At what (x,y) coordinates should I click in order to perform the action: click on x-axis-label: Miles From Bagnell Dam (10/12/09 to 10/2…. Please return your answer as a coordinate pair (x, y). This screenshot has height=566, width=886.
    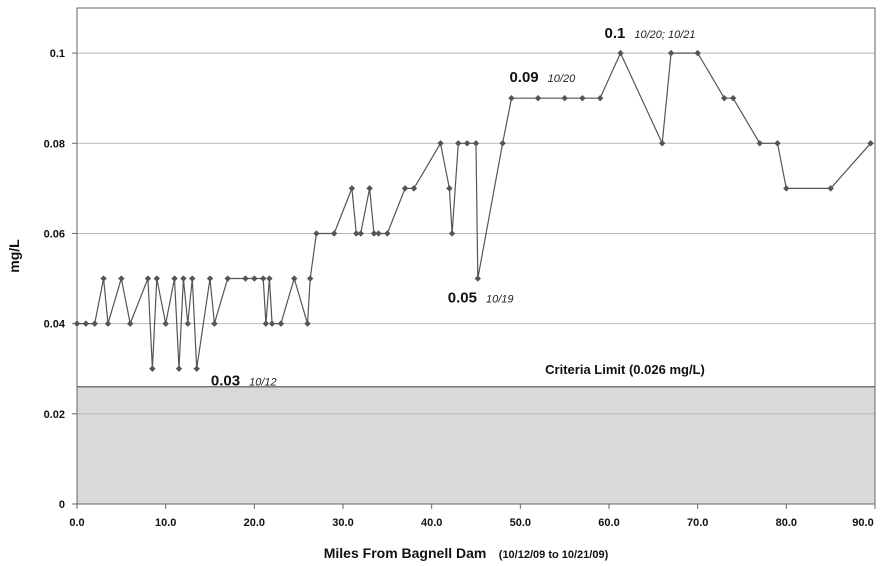
    Looking at the image, I should click on (466, 553).